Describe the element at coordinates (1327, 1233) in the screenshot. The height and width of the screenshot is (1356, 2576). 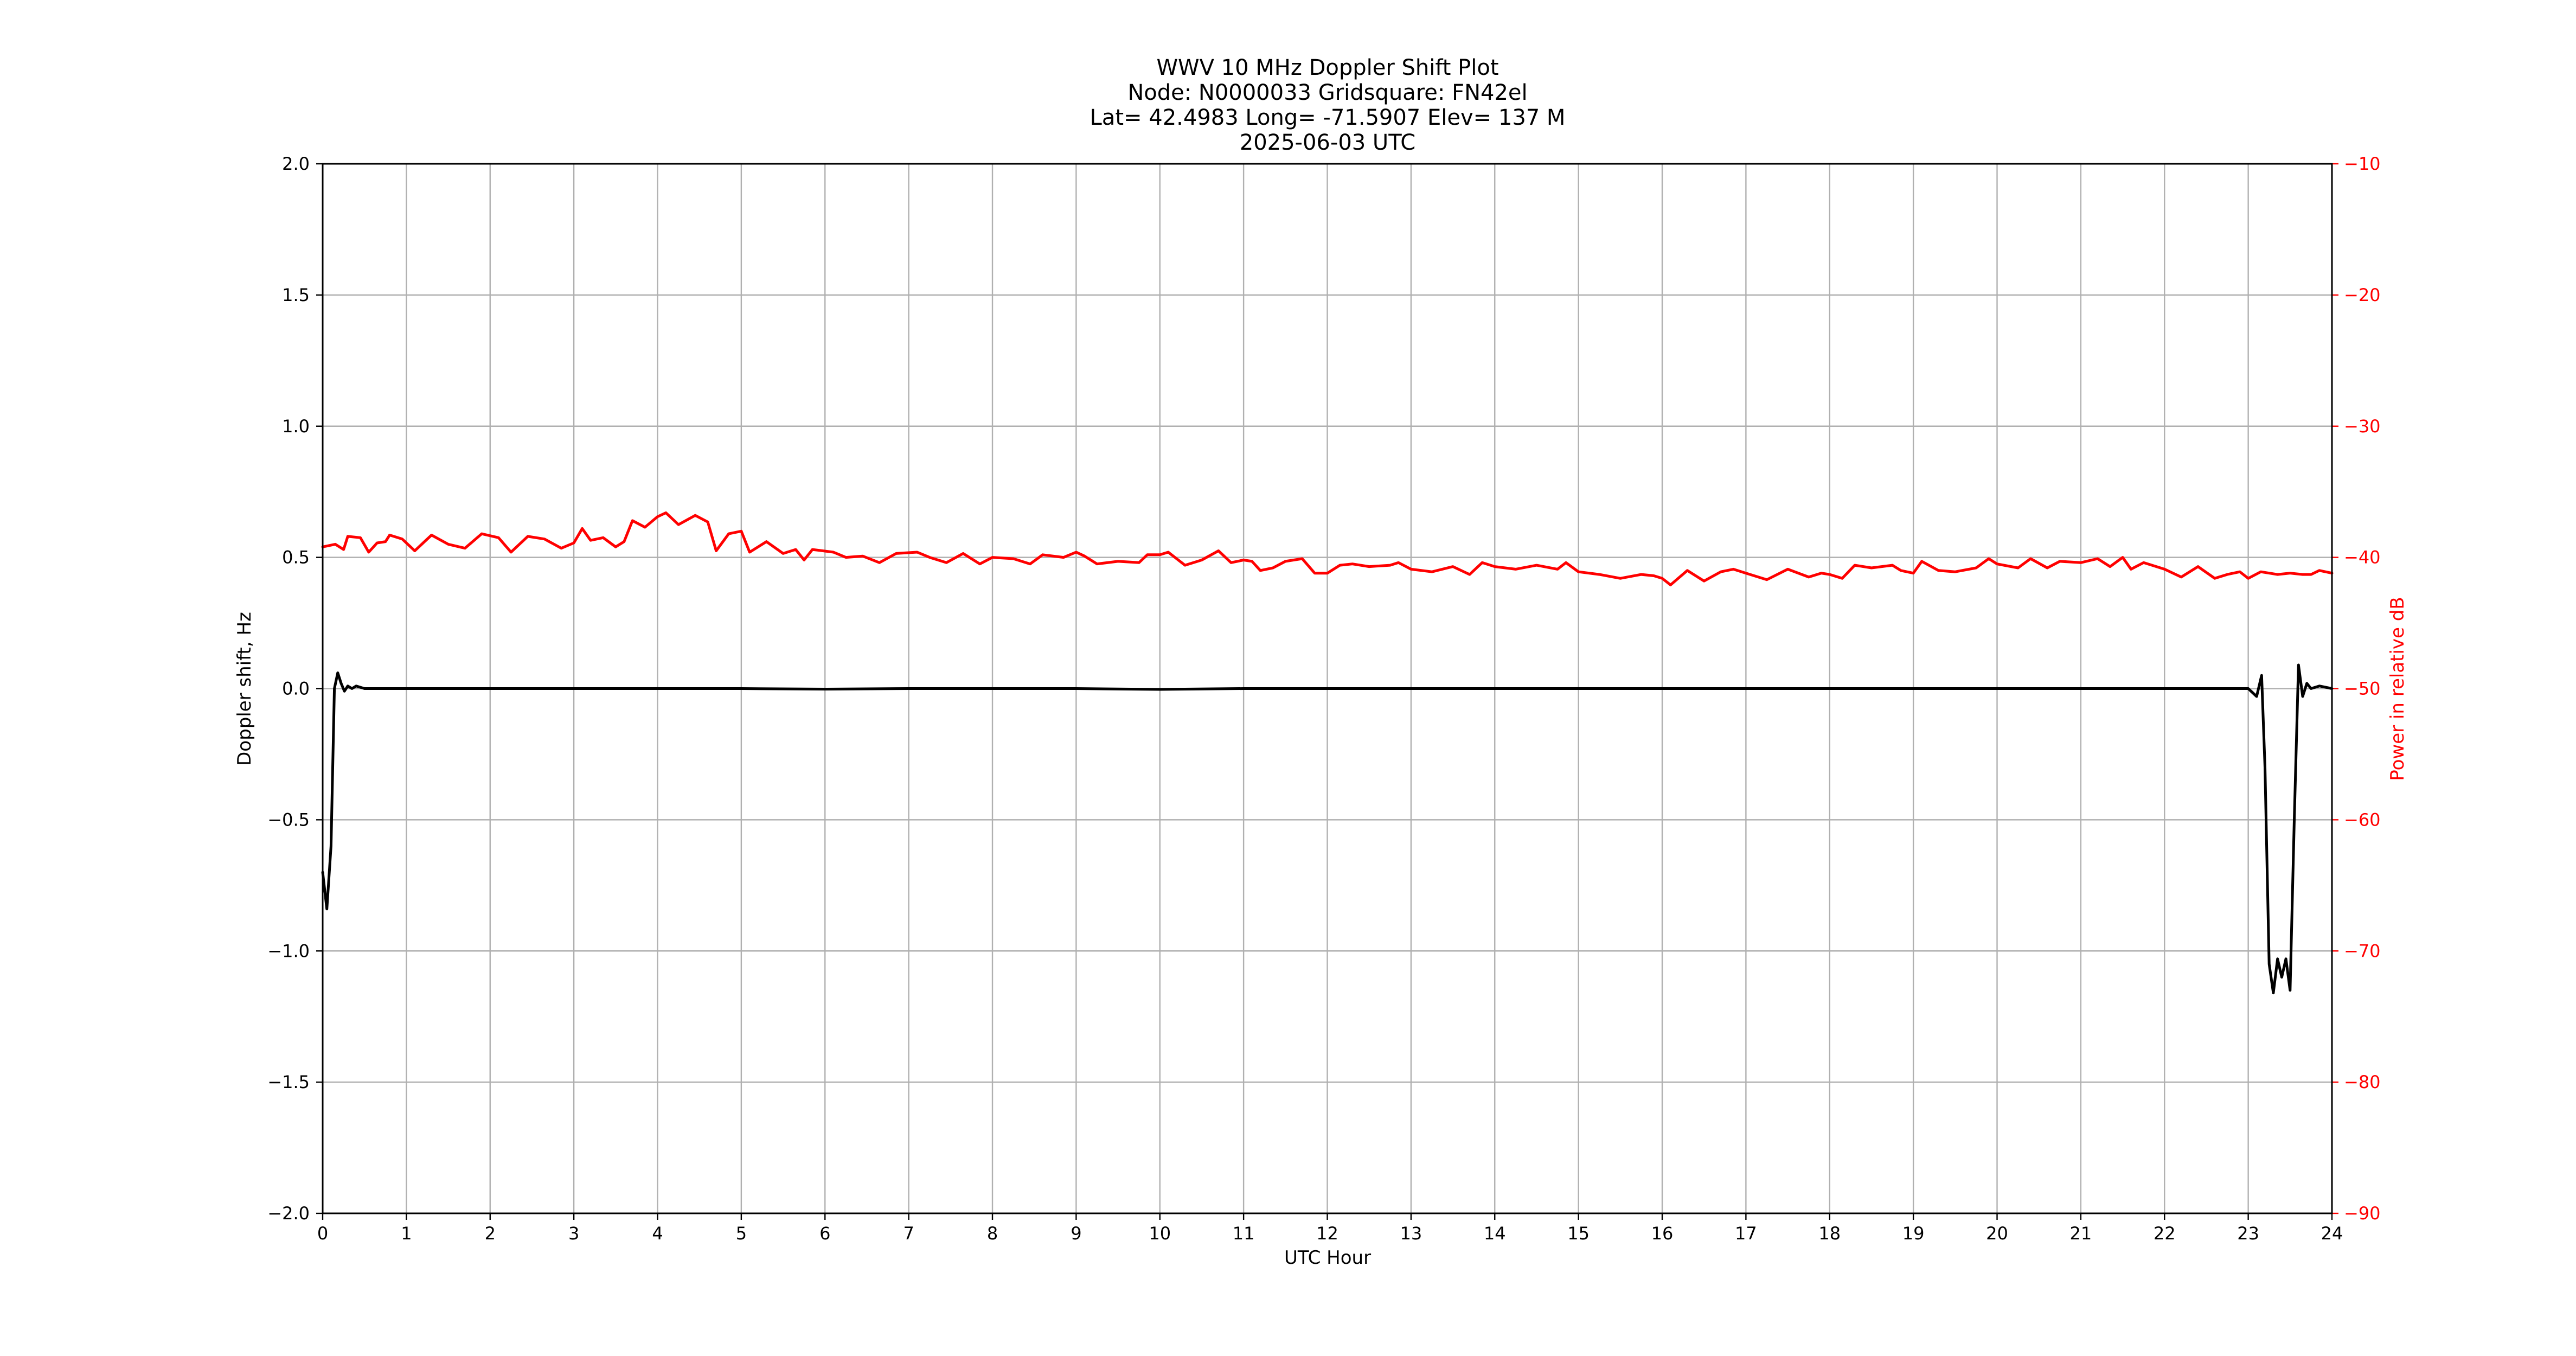
I see `x-tick-label: 12` at that location.